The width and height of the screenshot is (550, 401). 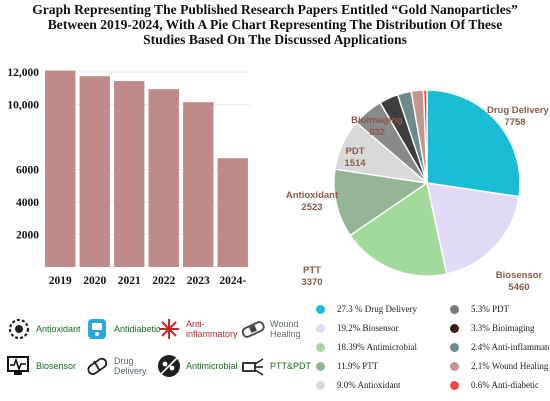 What do you see at coordinates (519, 275) in the screenshot?
I see `pie-slice-label: Biosensor` at bounding box center [519, 275].